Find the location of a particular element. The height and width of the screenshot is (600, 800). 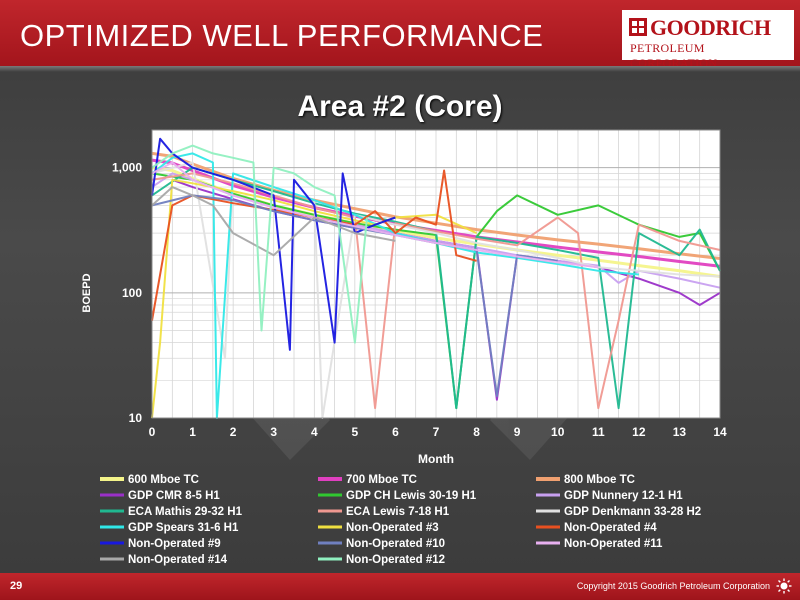

x-tick-label: 2 is located at coordinates (233, 432).